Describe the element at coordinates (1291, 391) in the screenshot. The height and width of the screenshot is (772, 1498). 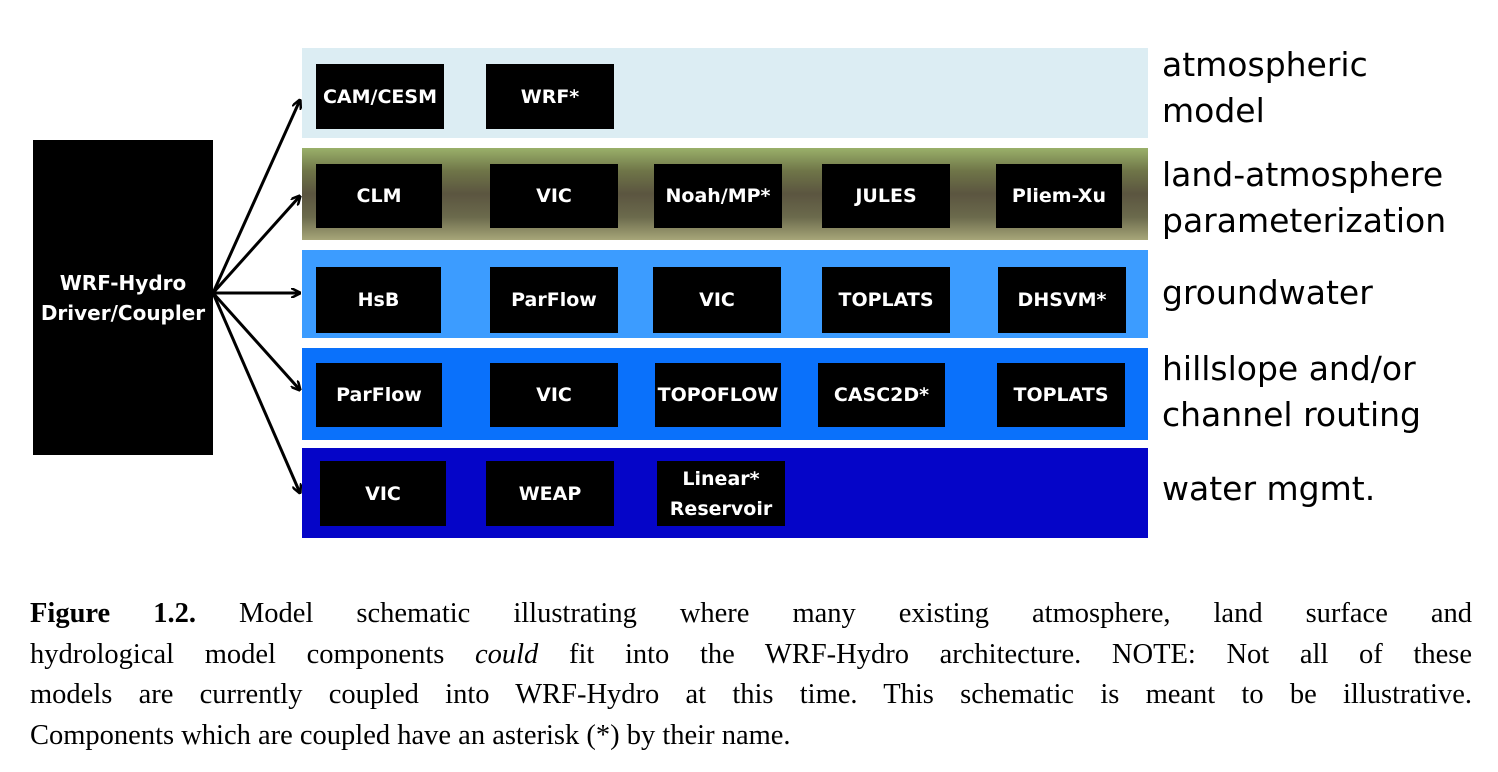
I see `layer-label-hillslope: hillslope and/or channel routing` at that location.